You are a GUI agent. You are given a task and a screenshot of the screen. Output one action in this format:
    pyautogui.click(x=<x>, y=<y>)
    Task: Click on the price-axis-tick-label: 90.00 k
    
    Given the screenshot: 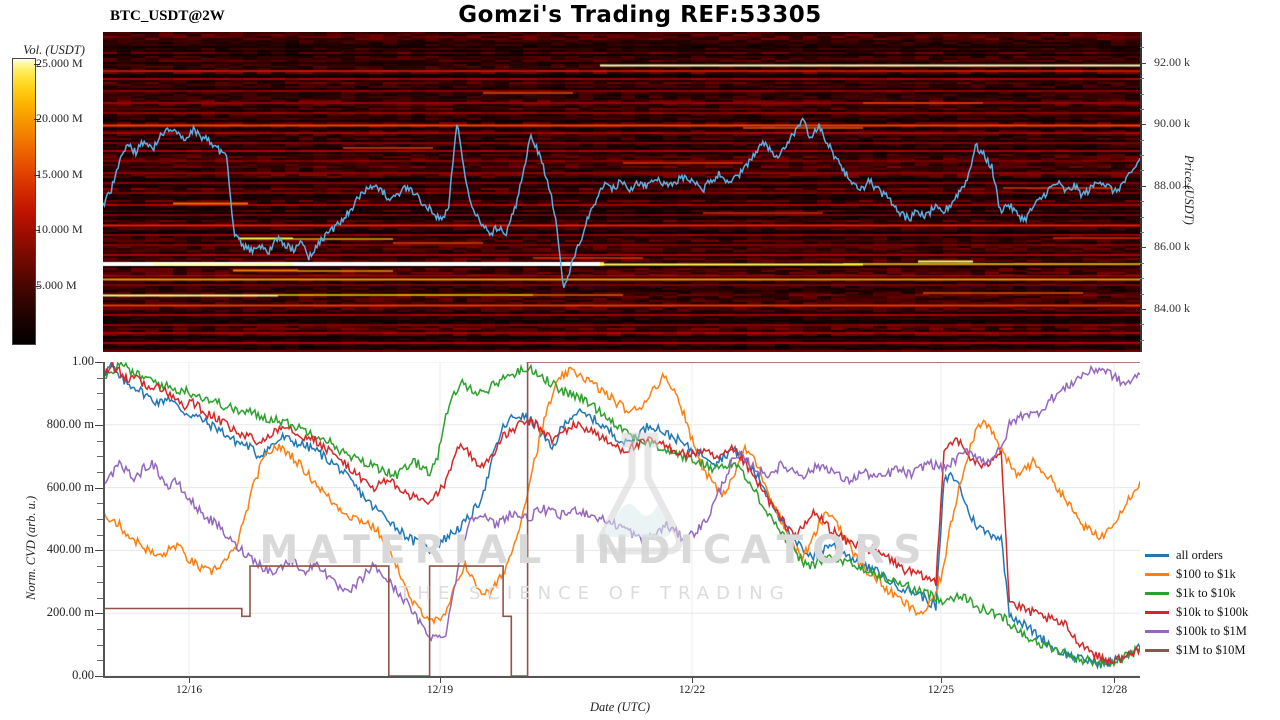 What is the action you would take?
    pyautogui.click(x=1172, y=123)
    